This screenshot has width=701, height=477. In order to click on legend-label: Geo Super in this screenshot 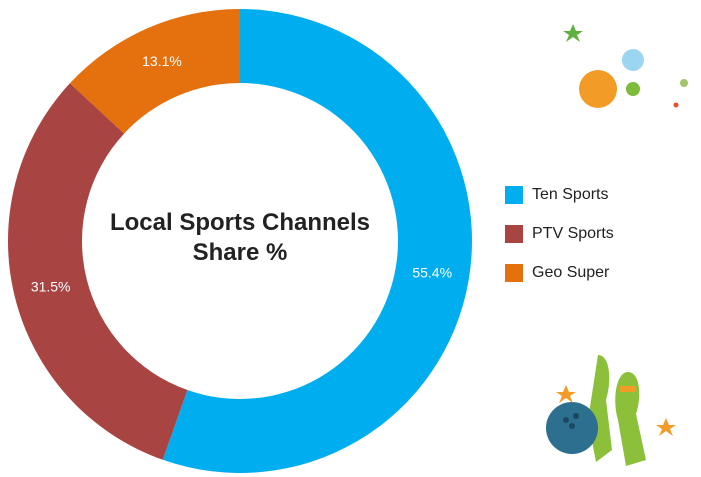, I will do `click(571, 272)`.